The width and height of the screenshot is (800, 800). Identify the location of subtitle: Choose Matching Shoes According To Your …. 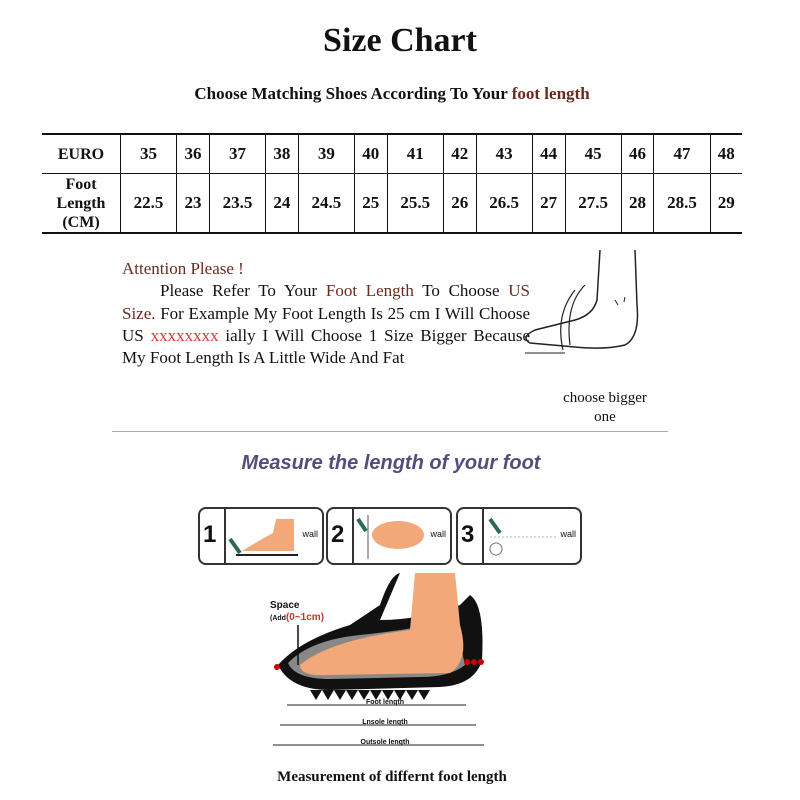
(392, 94).